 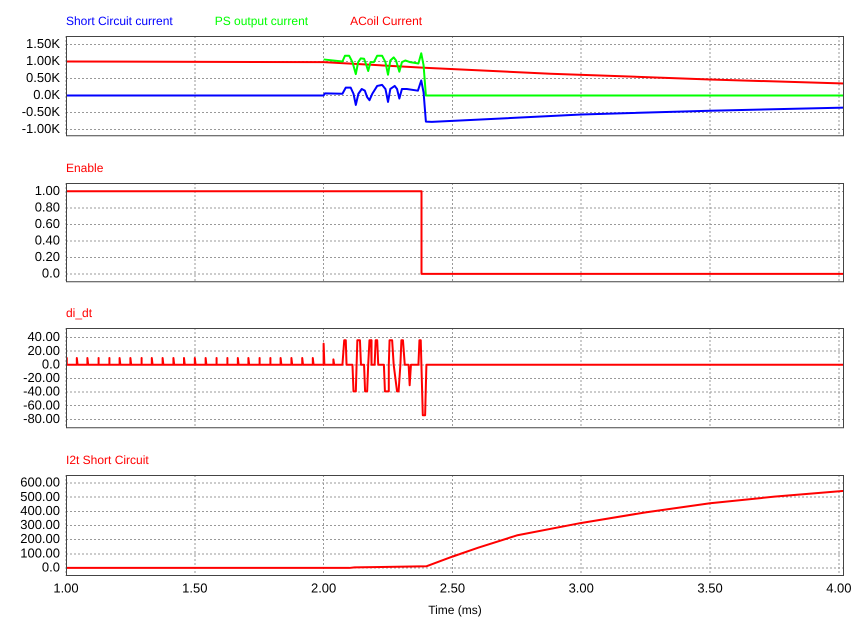 I want to click on x-axis-title: Time (ms), so click(x=455, y=610).